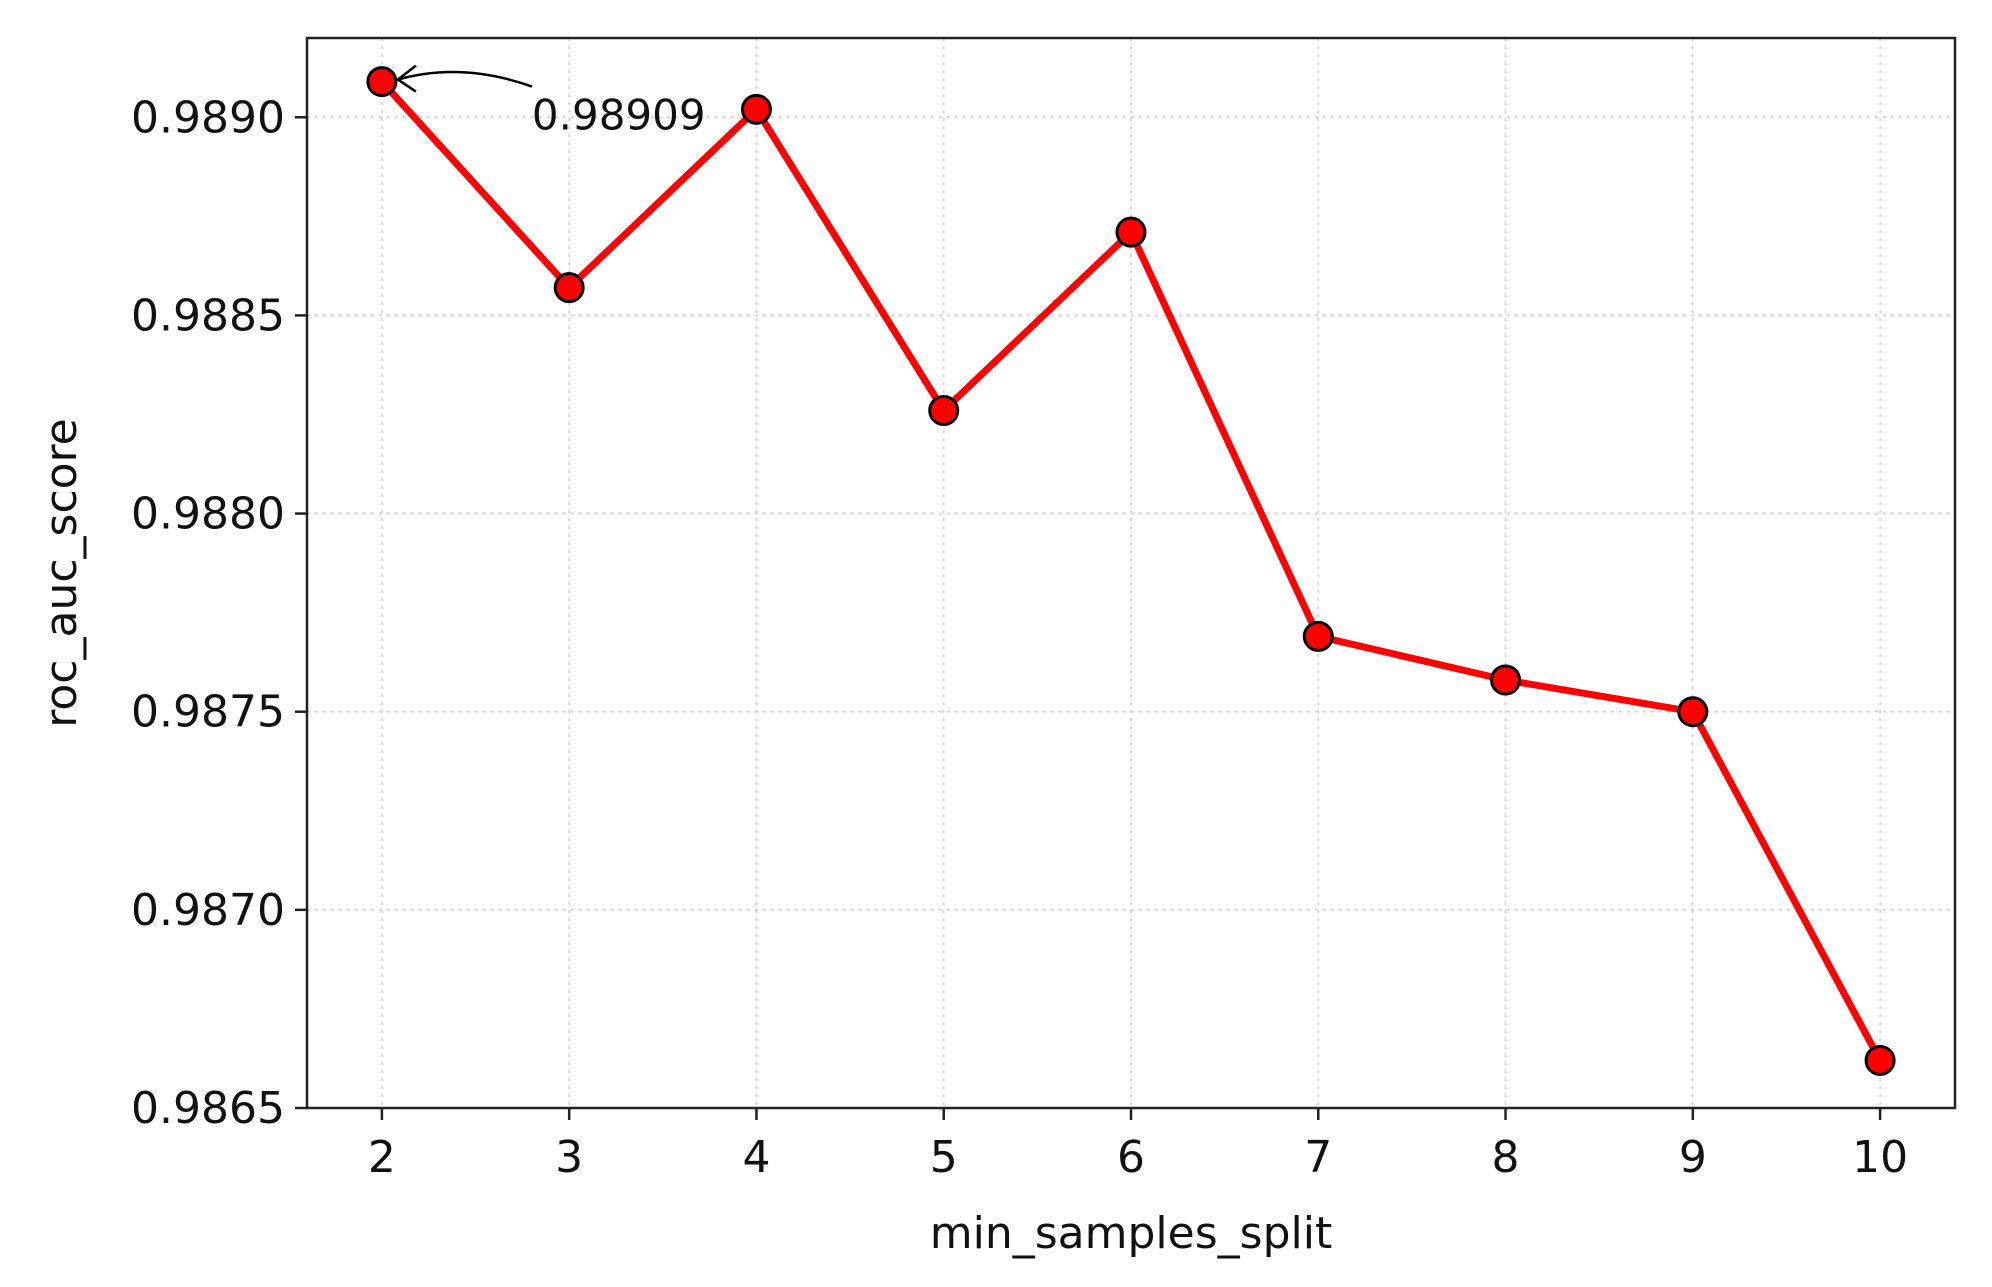  What do you see at coordinates (619, 115) in the screenshot?
I see `annotation-label: 0.98909` at bounding box center [619, 115].